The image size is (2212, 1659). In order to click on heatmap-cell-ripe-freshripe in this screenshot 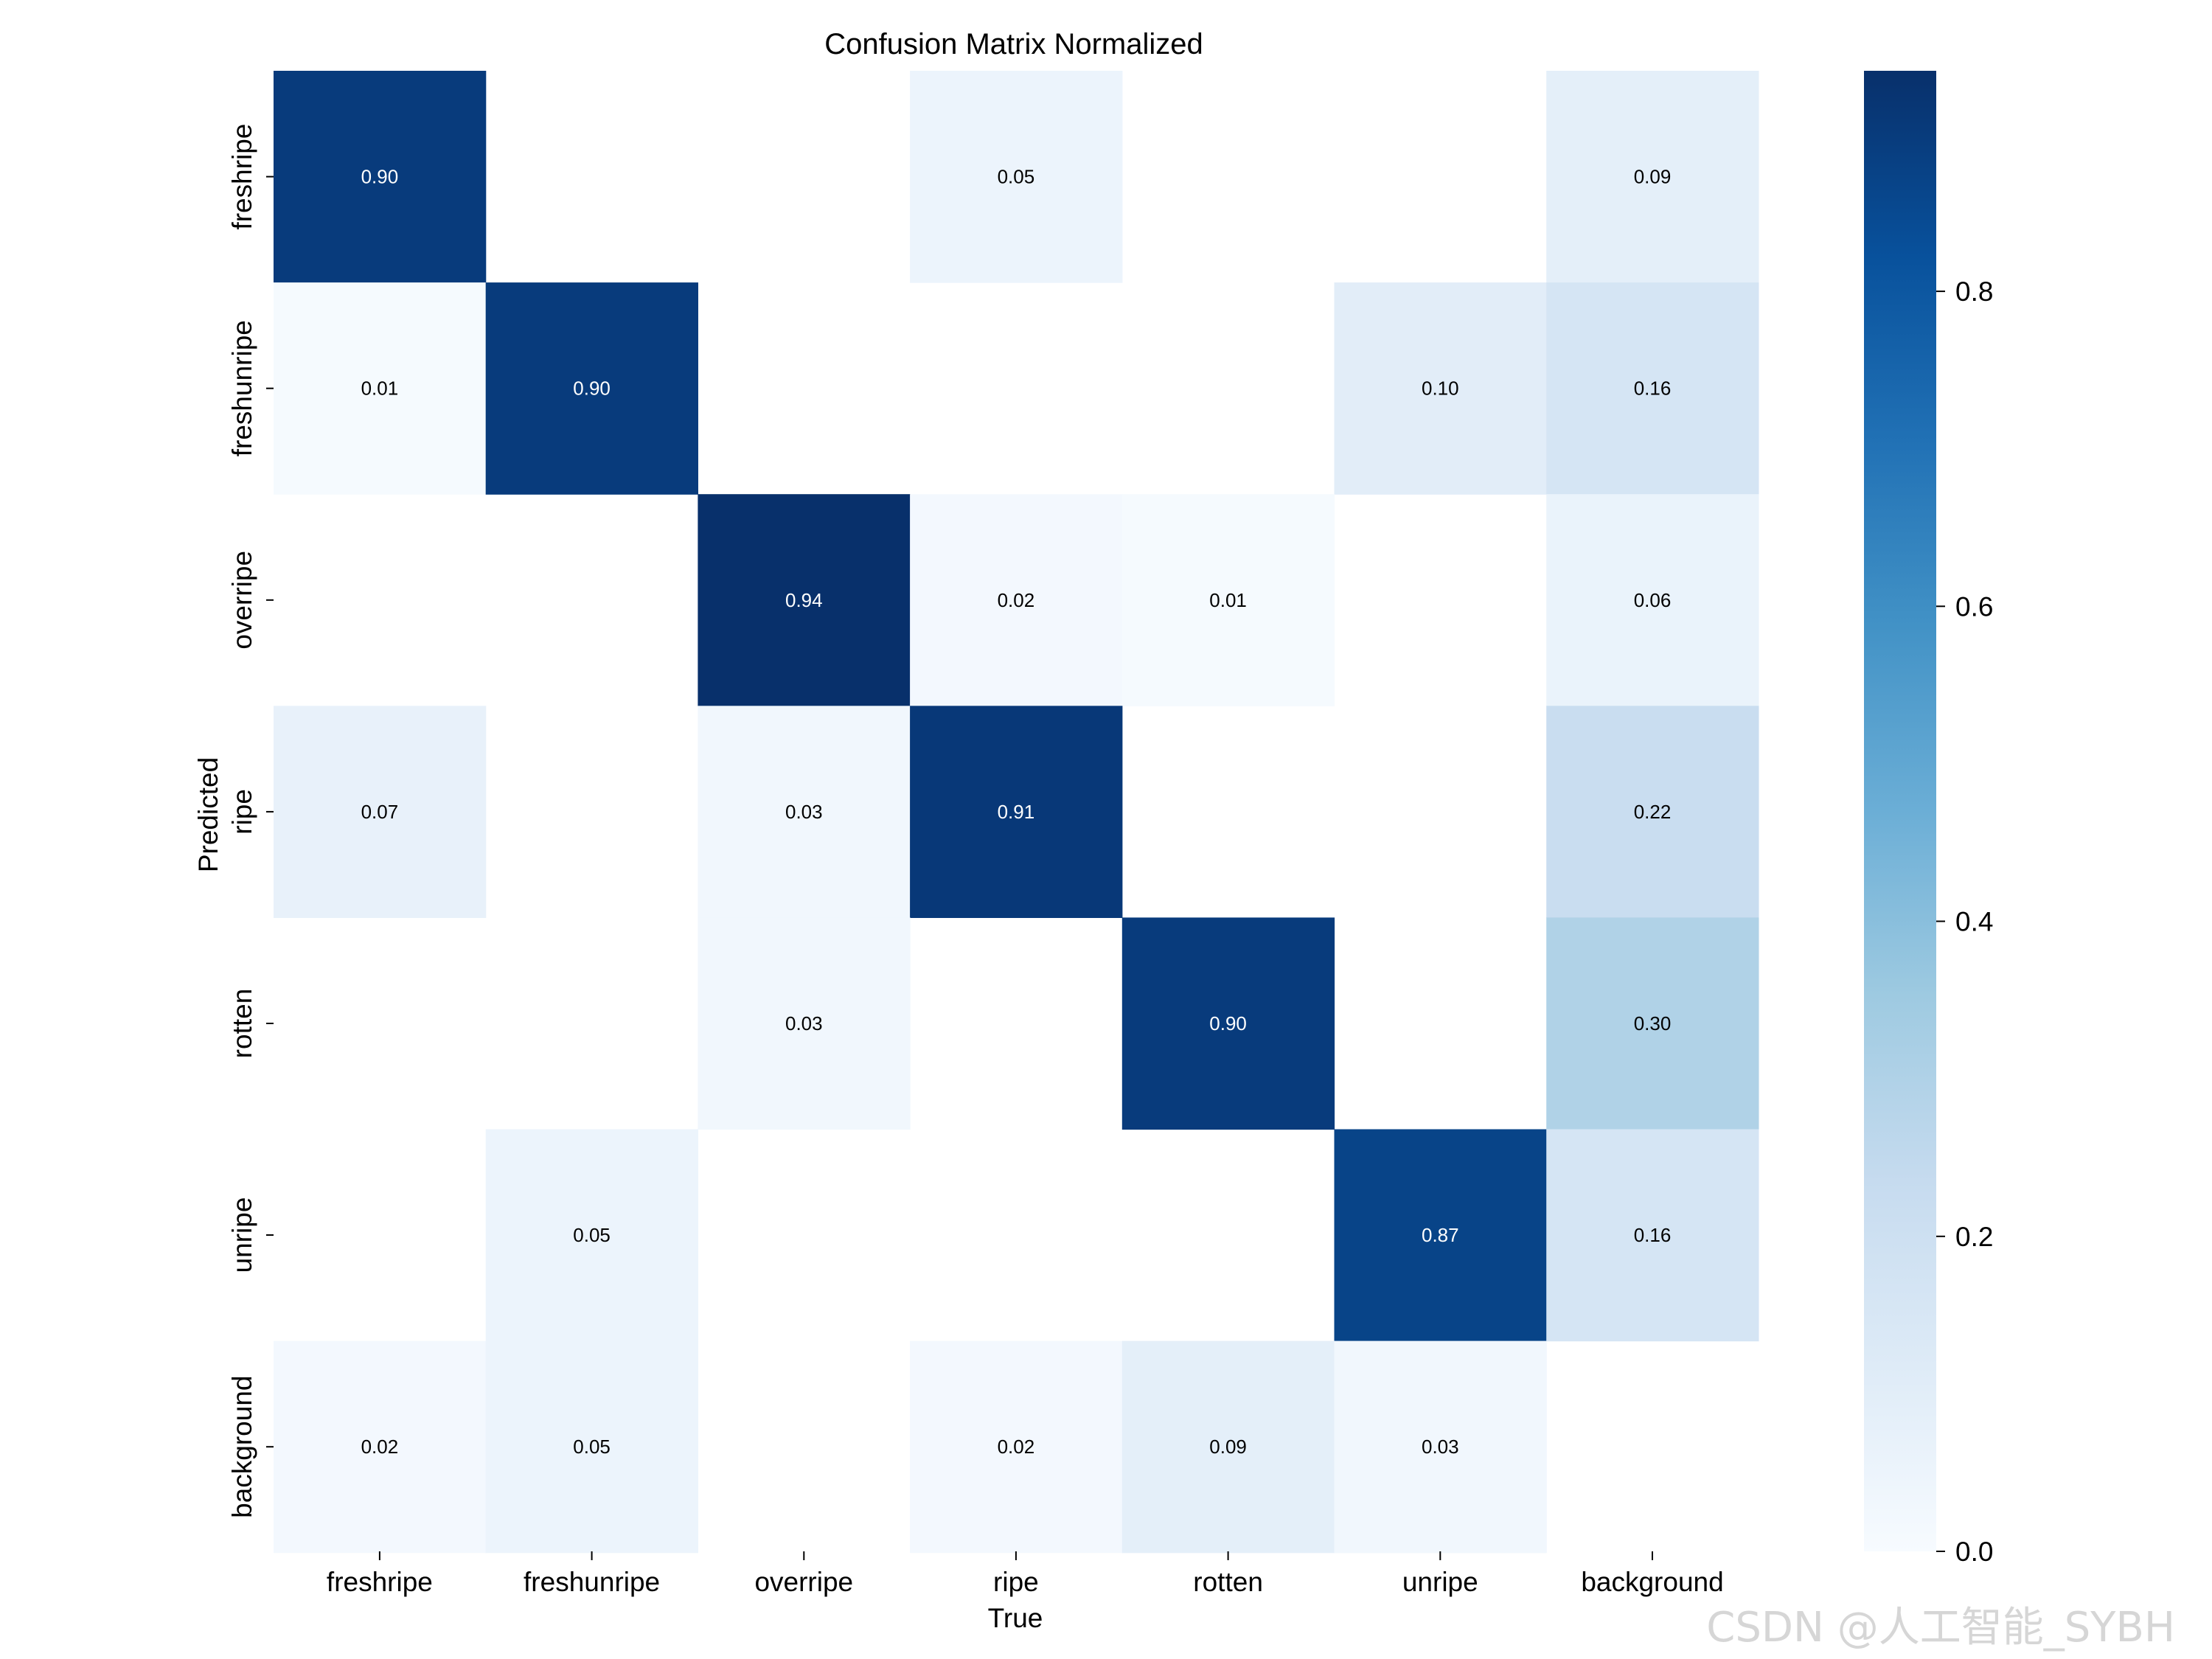, I will do `click(380, 812)`.